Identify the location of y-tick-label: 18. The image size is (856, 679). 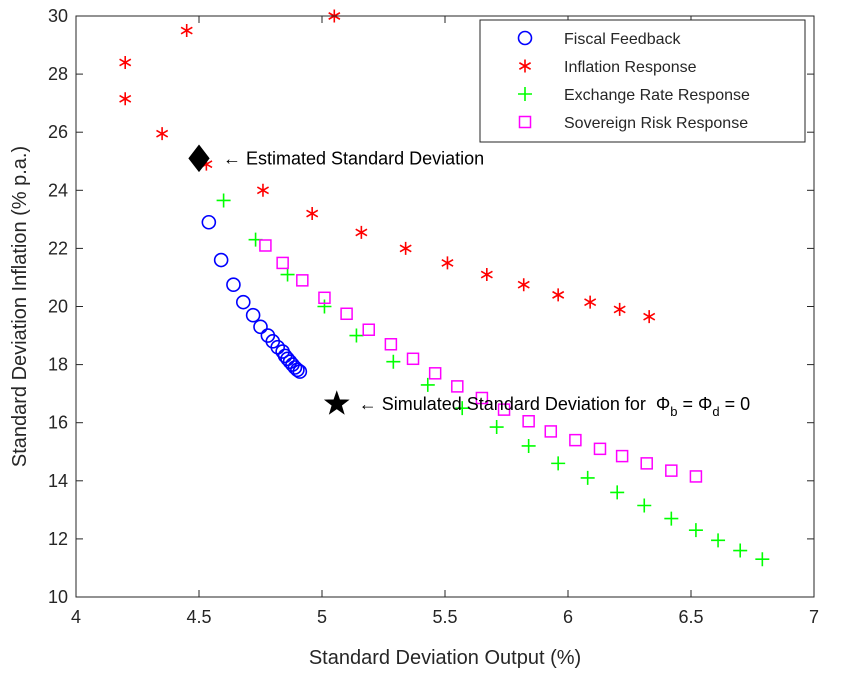
(58, 365).